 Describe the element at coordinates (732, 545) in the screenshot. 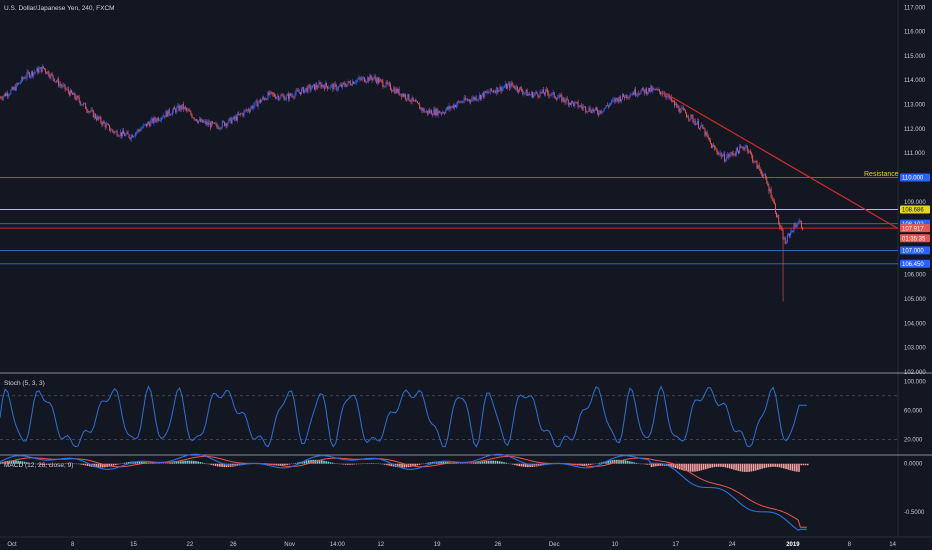

I see `time-tick-label: 24` at that location.